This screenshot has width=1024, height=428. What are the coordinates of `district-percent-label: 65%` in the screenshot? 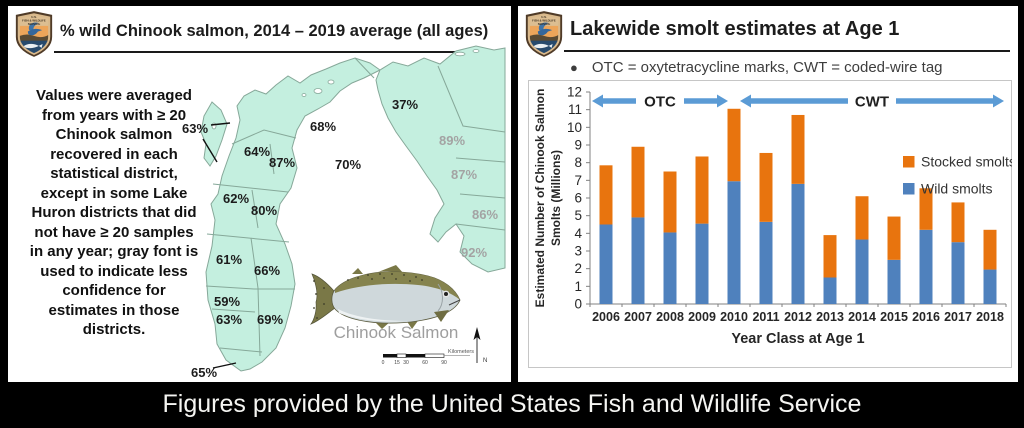 It's located at (204, 372).